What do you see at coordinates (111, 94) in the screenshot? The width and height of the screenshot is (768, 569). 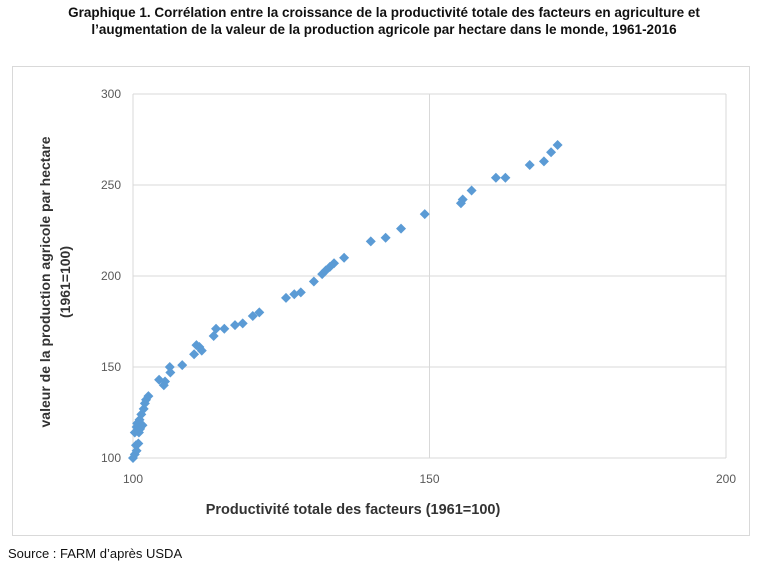 I see `y-tick-label: 300` at bounding box center [111, 94].